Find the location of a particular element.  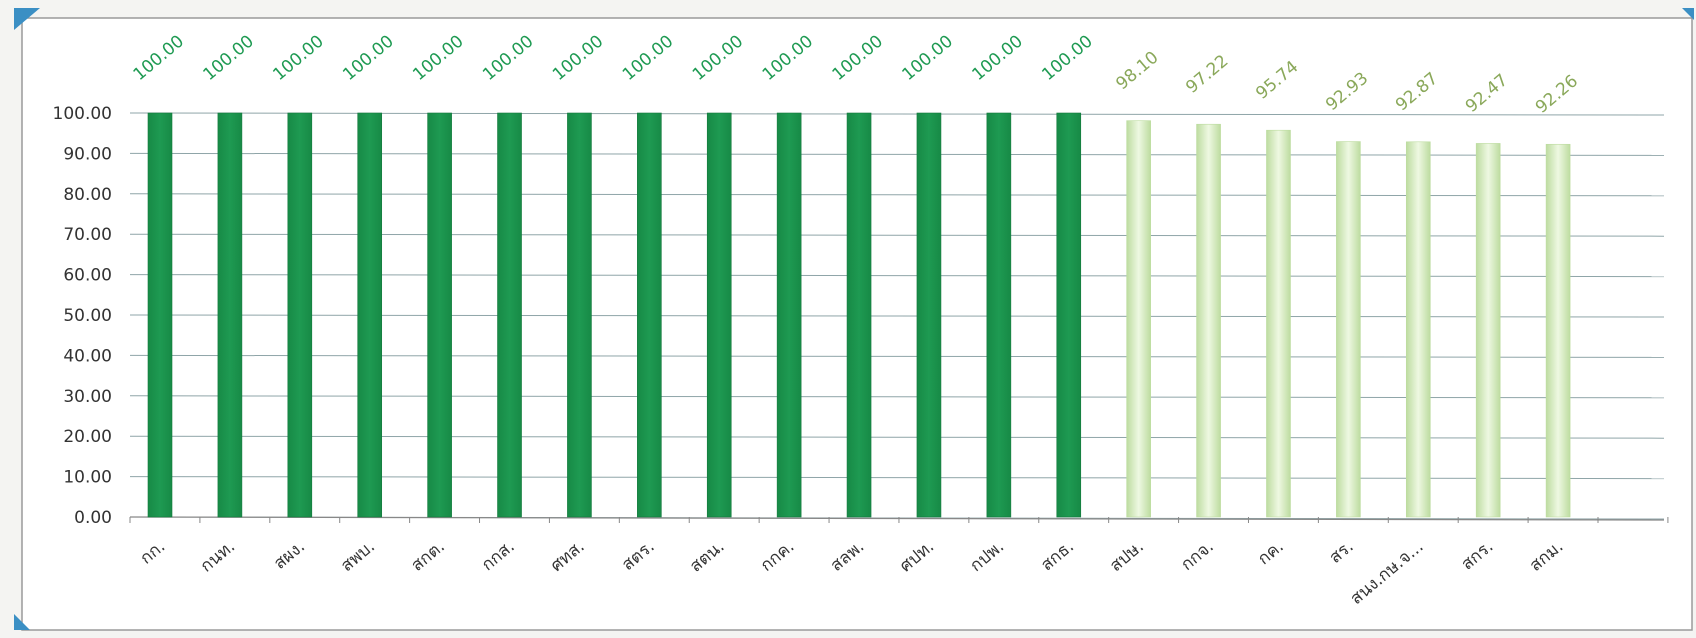

bar-ศปท. is located at coordinates (929, 315).